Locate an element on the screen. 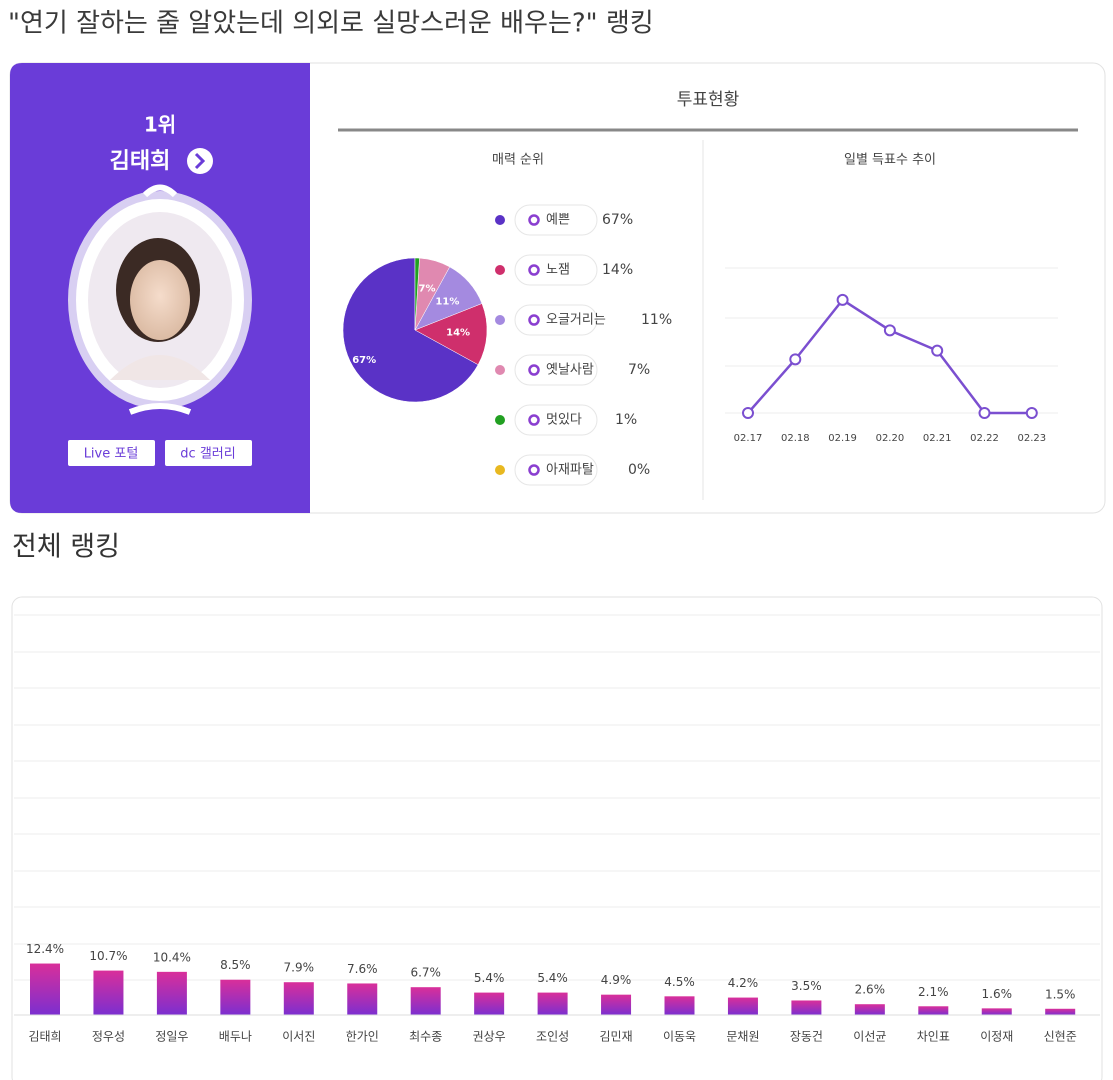 This screenshot has width=1113, height=1080. x-tick-label: 이선균 is located at coordinates (869, 1037).